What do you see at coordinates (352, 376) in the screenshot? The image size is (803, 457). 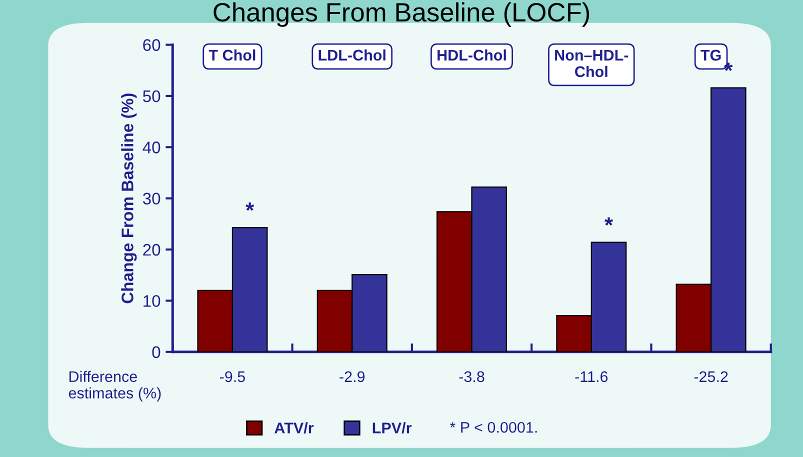 I see `text: -2.9` at bounding box center [352, 376].